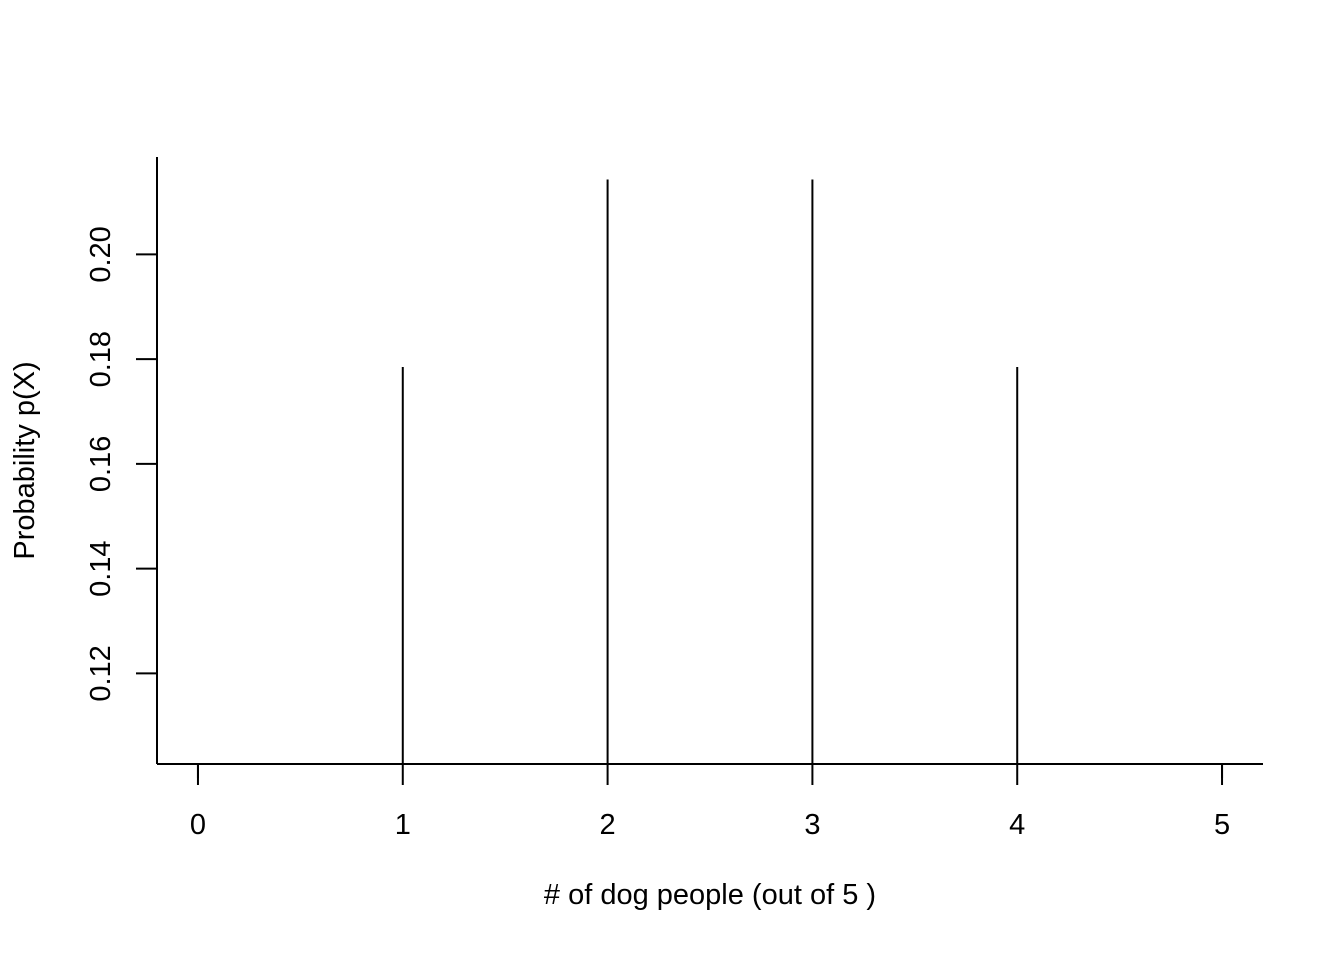 This screenshot has height=960, width=1344. I want to click on y-tick-label-0.18: 0.18, so click(101, 359).